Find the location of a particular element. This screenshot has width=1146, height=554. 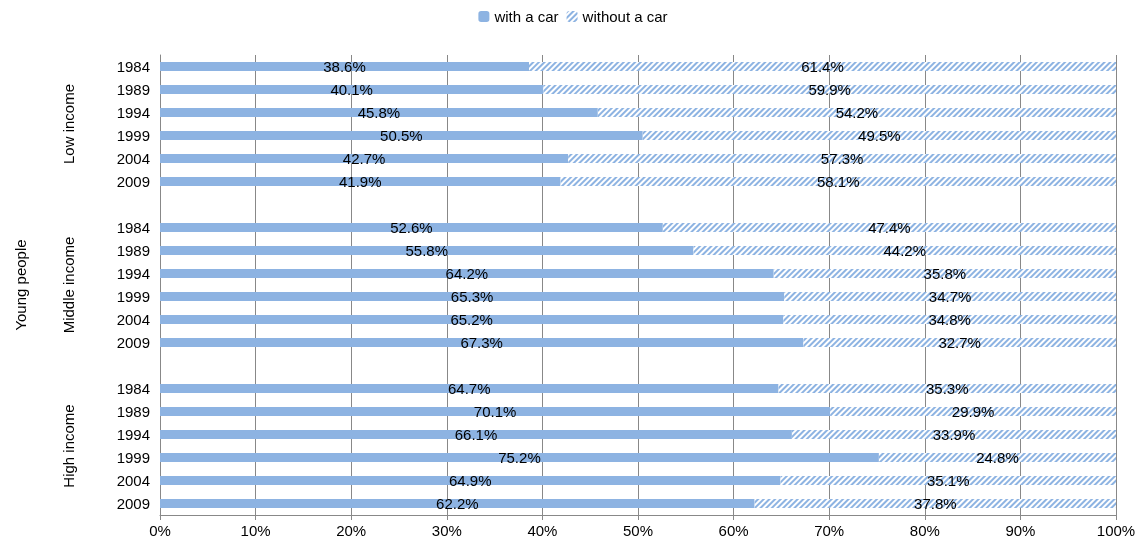

data-label: 64.2% is located at coordinates (467, 273).